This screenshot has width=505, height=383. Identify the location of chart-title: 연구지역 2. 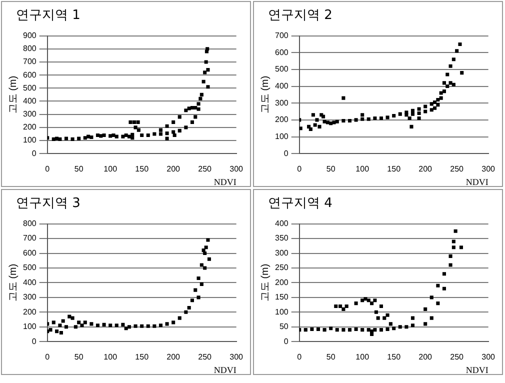
(300, 16).